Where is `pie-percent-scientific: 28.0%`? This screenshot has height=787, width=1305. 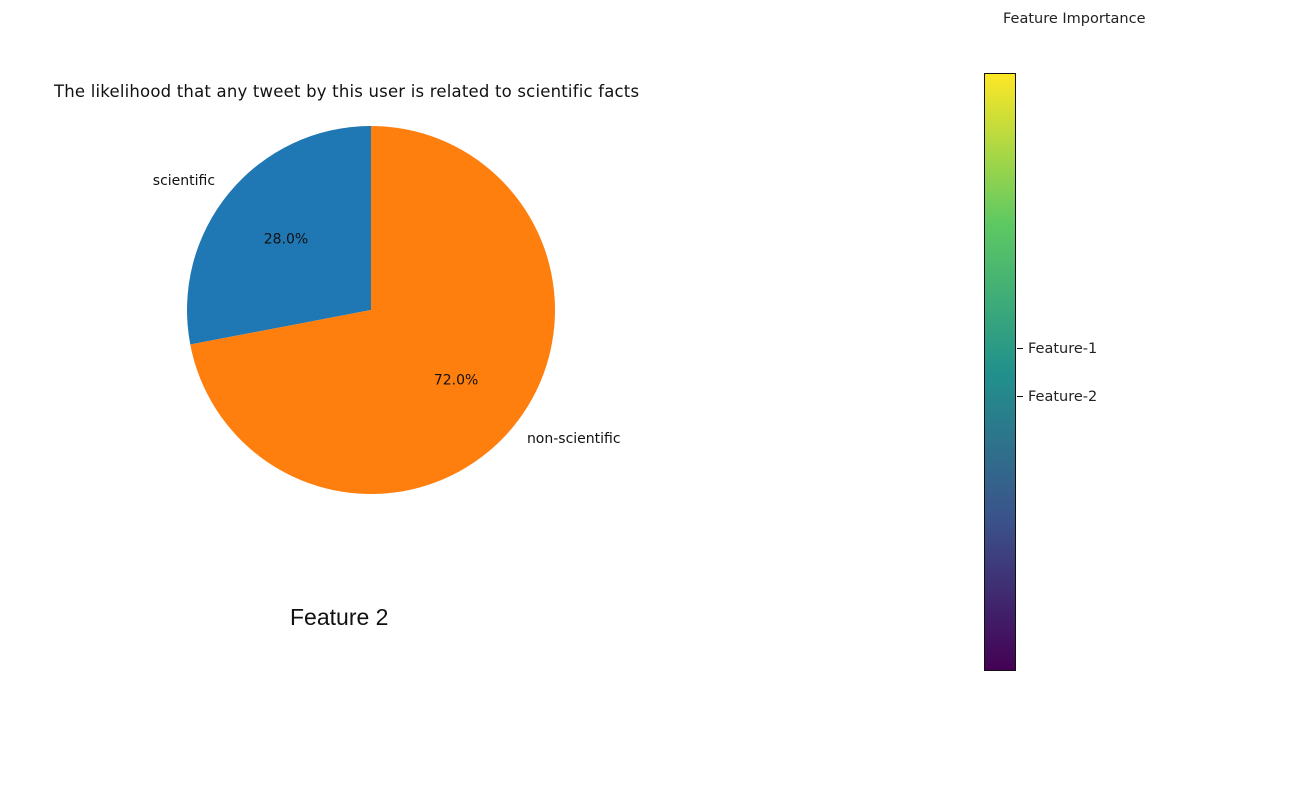
pie-percent-scientific: 28.0% is located at coordinates (286, 240).